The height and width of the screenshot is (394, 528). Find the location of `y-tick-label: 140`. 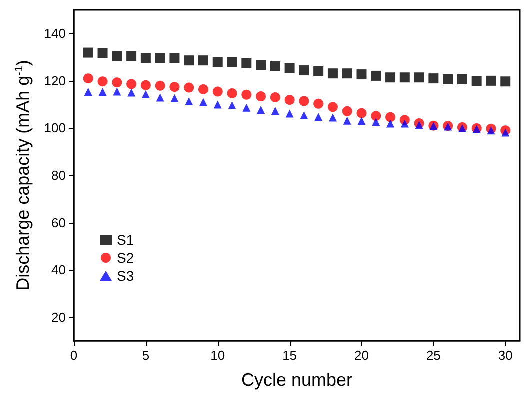

y-tick-label: 140 is located at coordinates (55, 34).